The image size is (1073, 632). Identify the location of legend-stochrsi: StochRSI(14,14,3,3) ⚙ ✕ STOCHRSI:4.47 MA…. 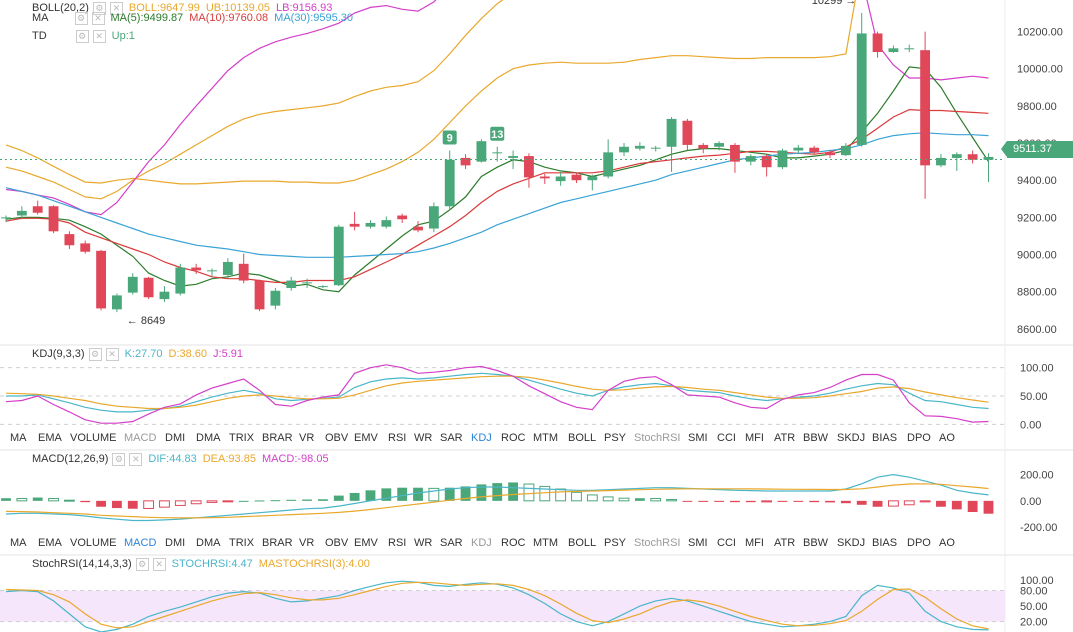
(185, 564).